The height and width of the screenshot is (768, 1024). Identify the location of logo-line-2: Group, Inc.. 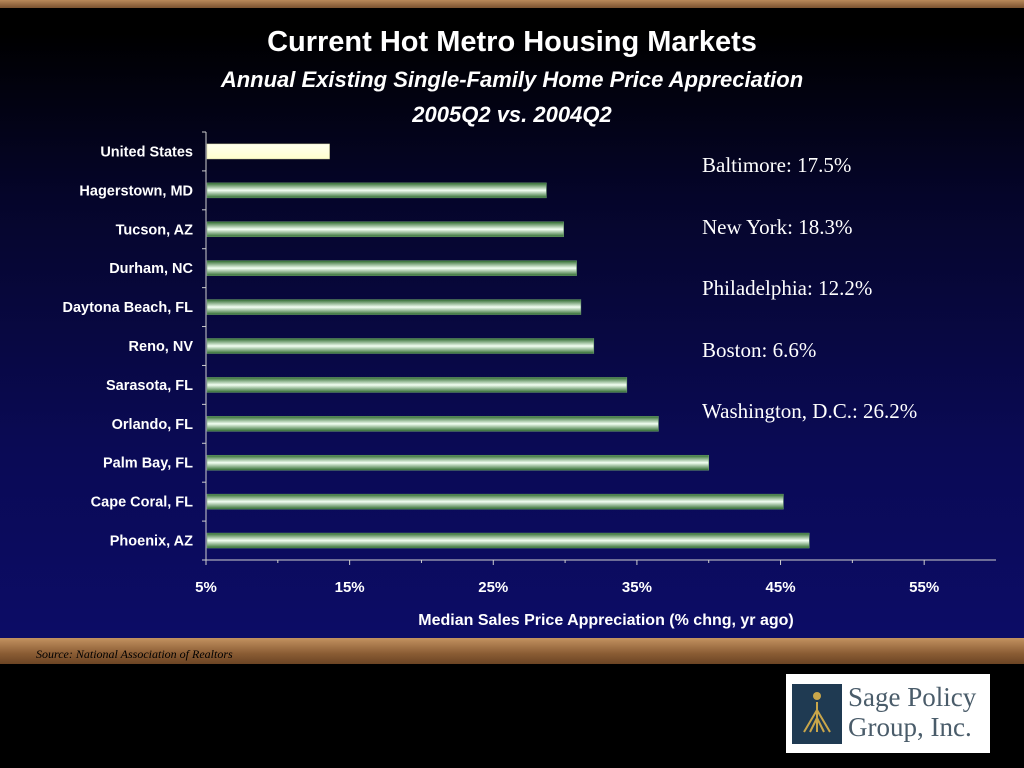
(910, 727).